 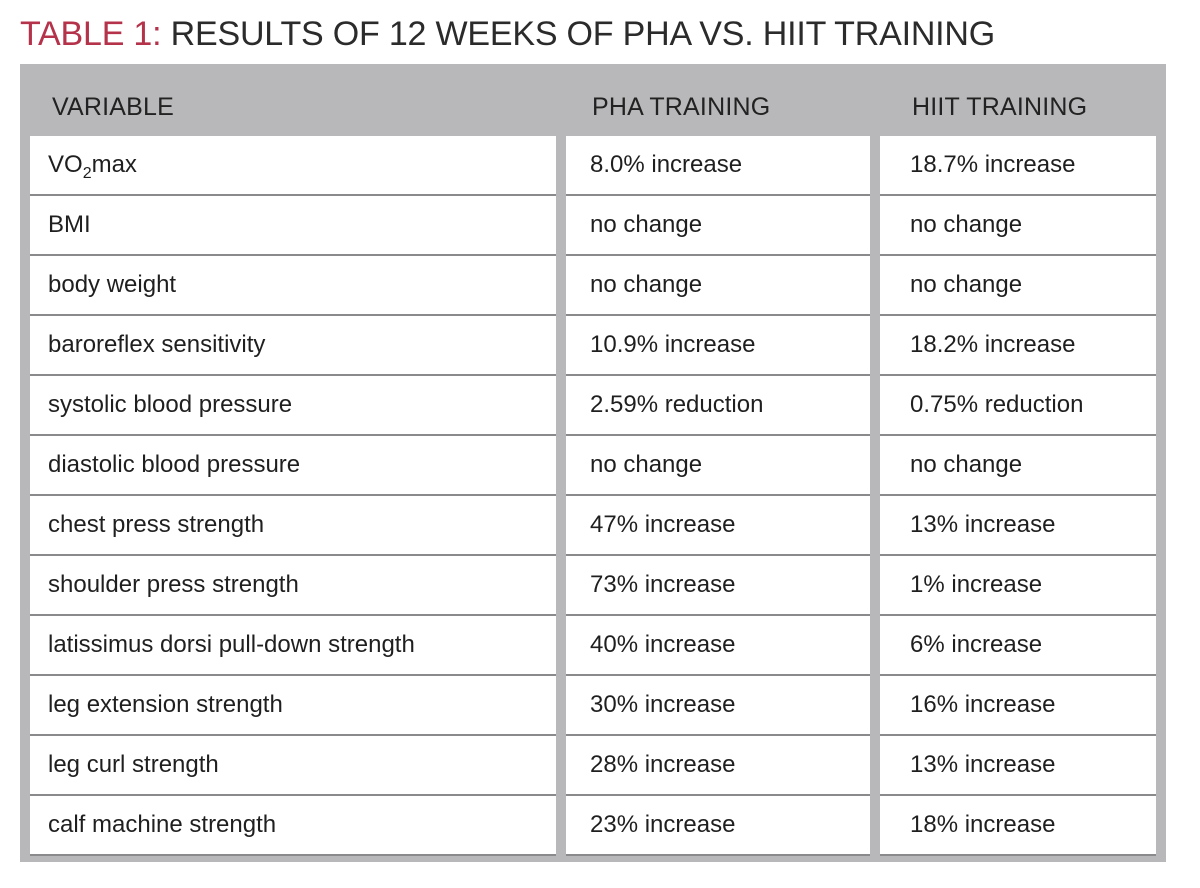 What do you see at coordinates (293, 406) in the screenshot?
I see `variable-cell: systolic blood pressure` at bounding box center [293, 406].